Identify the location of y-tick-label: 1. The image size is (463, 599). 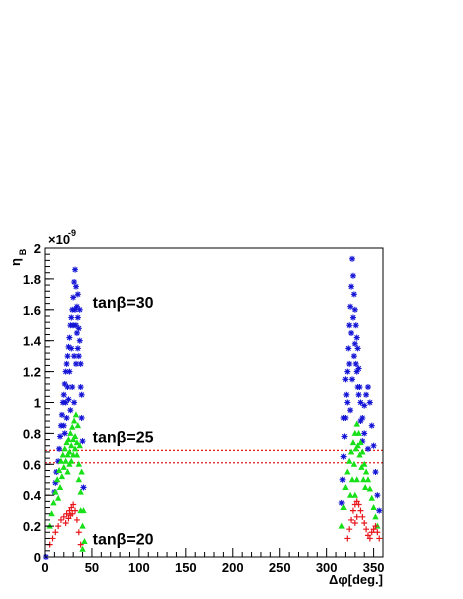
(37, 403).